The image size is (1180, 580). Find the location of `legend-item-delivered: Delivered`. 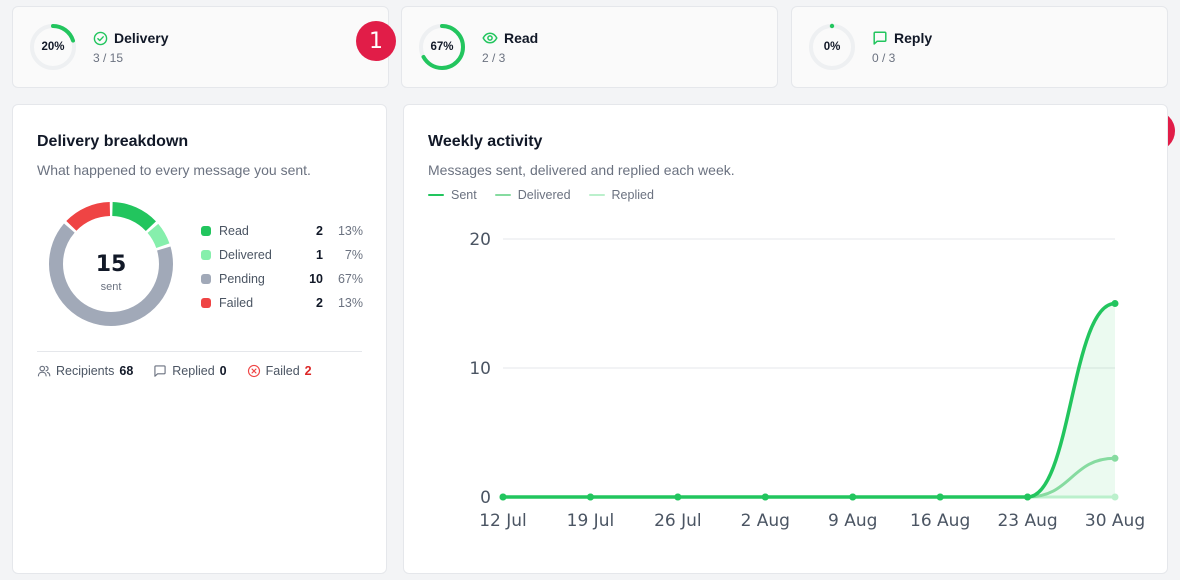

legend-item-delivered: Delivered is located at coordinates (532, 195).